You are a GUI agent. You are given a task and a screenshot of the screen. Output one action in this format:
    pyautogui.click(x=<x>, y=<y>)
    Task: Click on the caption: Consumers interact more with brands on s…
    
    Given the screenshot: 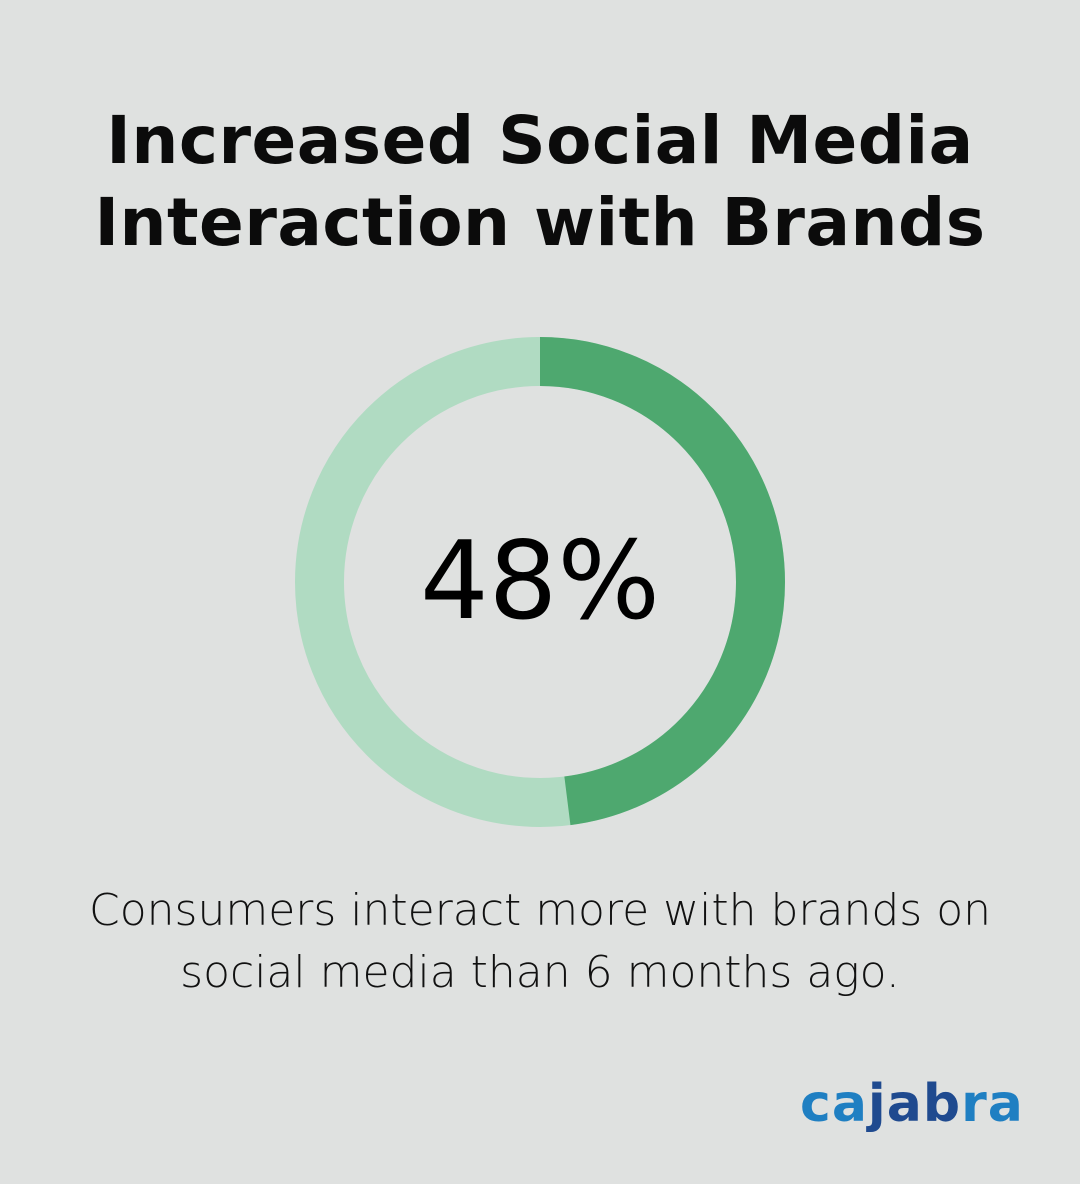 What is the action you would take?
    pyautogui.click(x=540, y=942)
    